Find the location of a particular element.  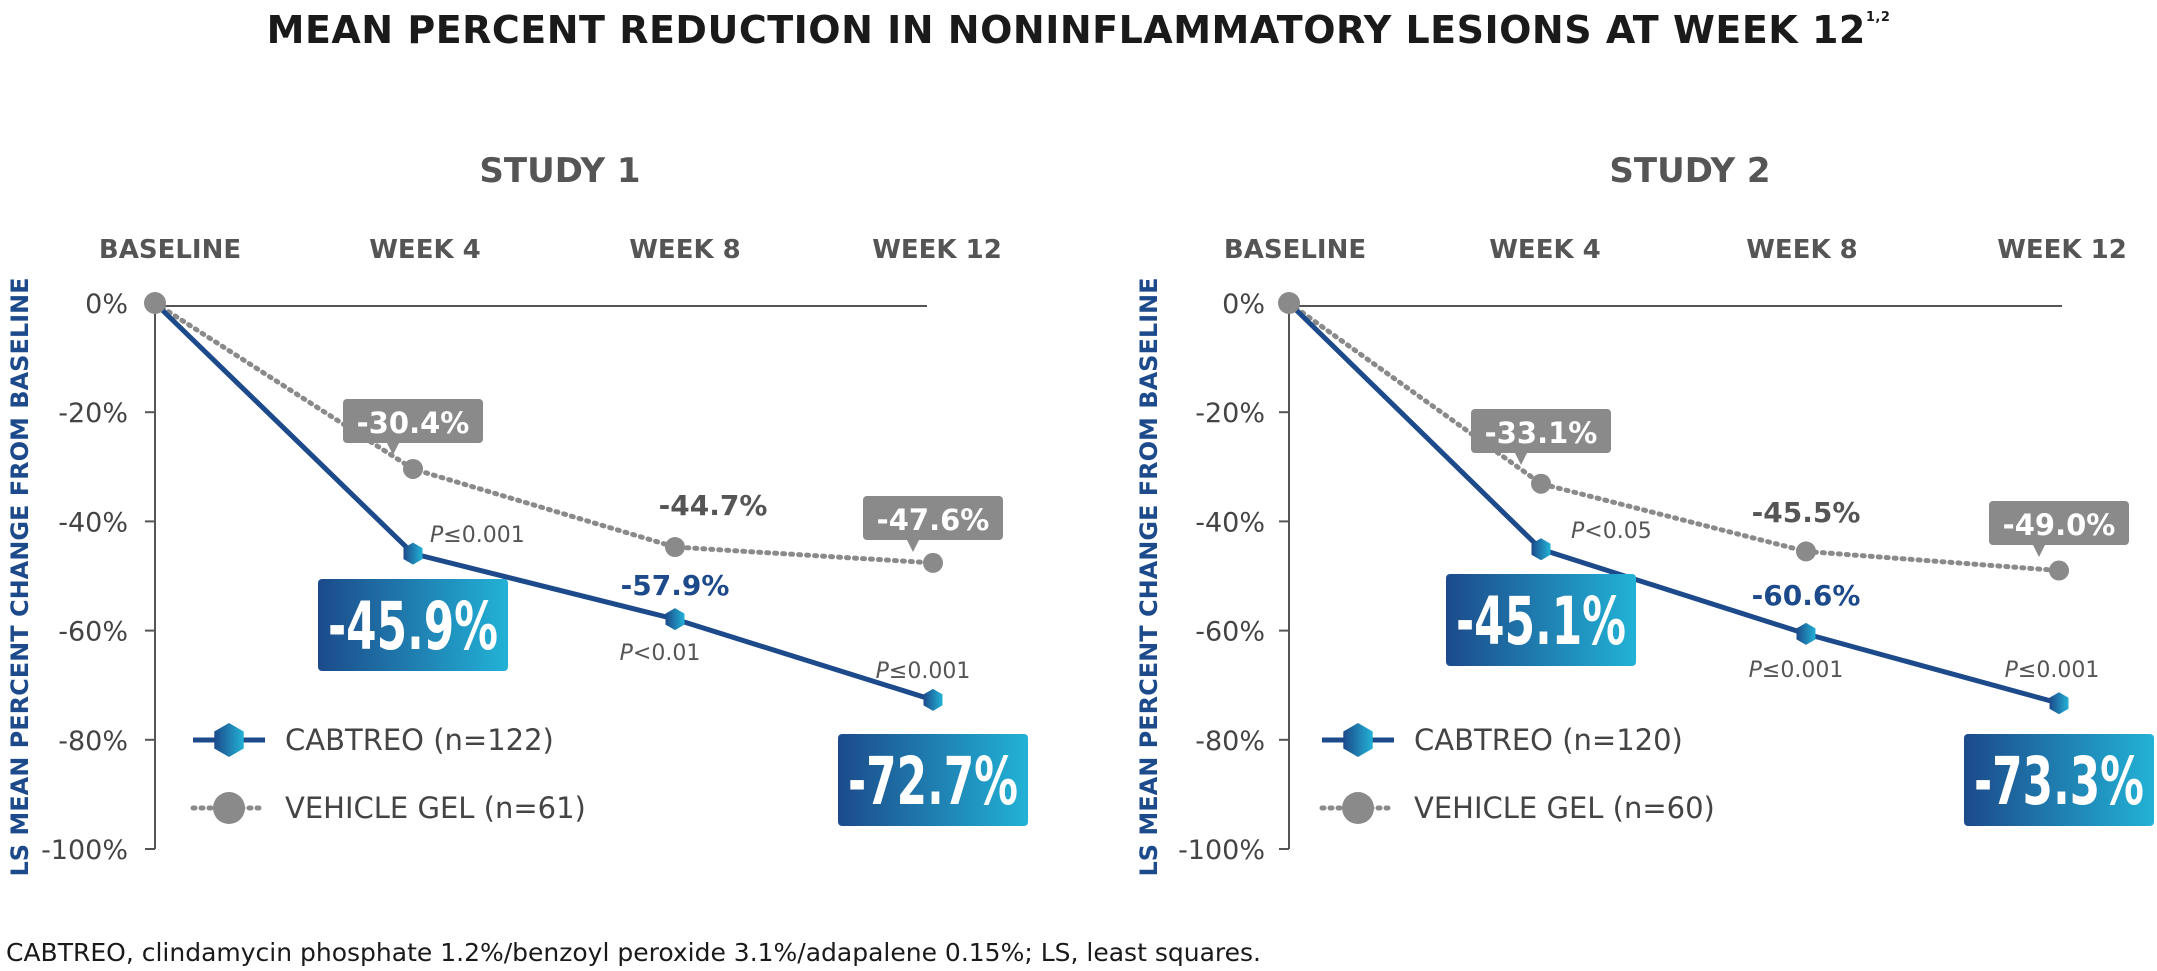

cabtreo-value-callout: -45.1% is located at coordinates (1541, 620).